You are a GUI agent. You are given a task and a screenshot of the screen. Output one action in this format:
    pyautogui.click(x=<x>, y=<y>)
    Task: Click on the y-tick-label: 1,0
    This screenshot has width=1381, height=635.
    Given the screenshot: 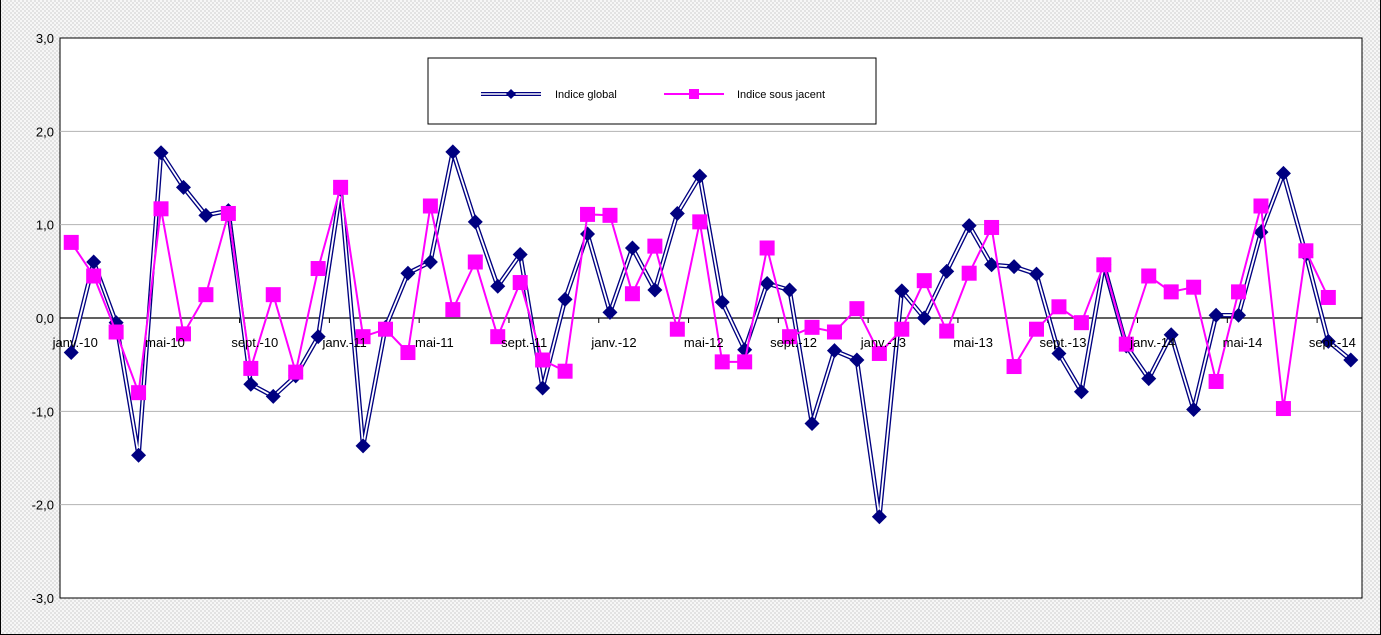 What is the action you would take?
    pyautogui.click(x=45, y=225)
    